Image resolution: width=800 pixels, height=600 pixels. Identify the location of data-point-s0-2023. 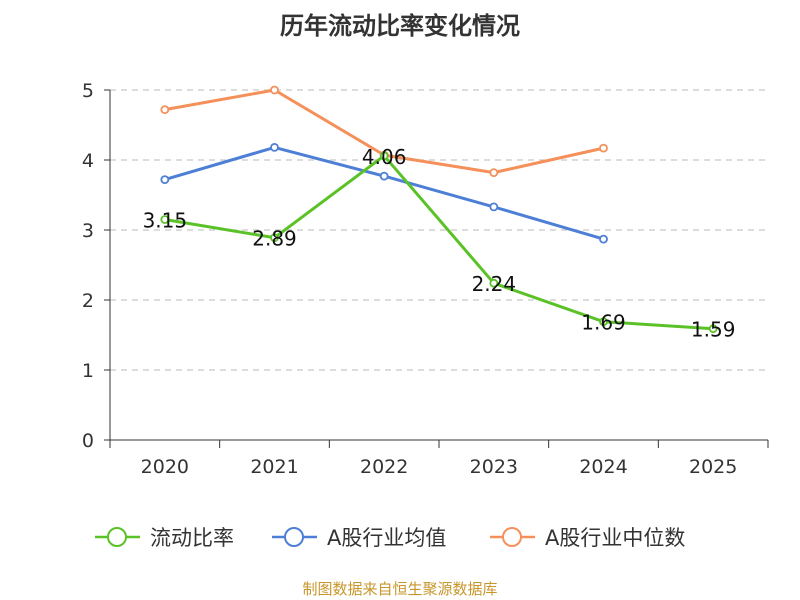
(494, 283).